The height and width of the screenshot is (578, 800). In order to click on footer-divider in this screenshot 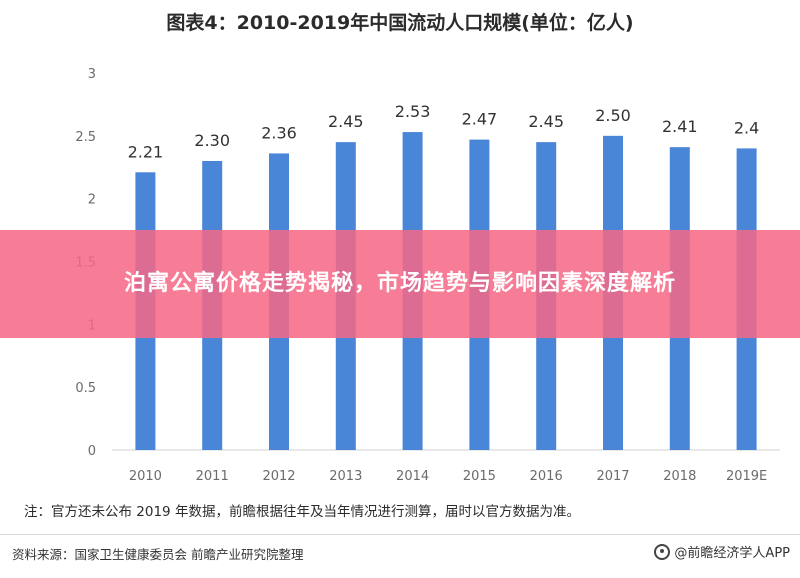, I will do `click(400, 534)`.